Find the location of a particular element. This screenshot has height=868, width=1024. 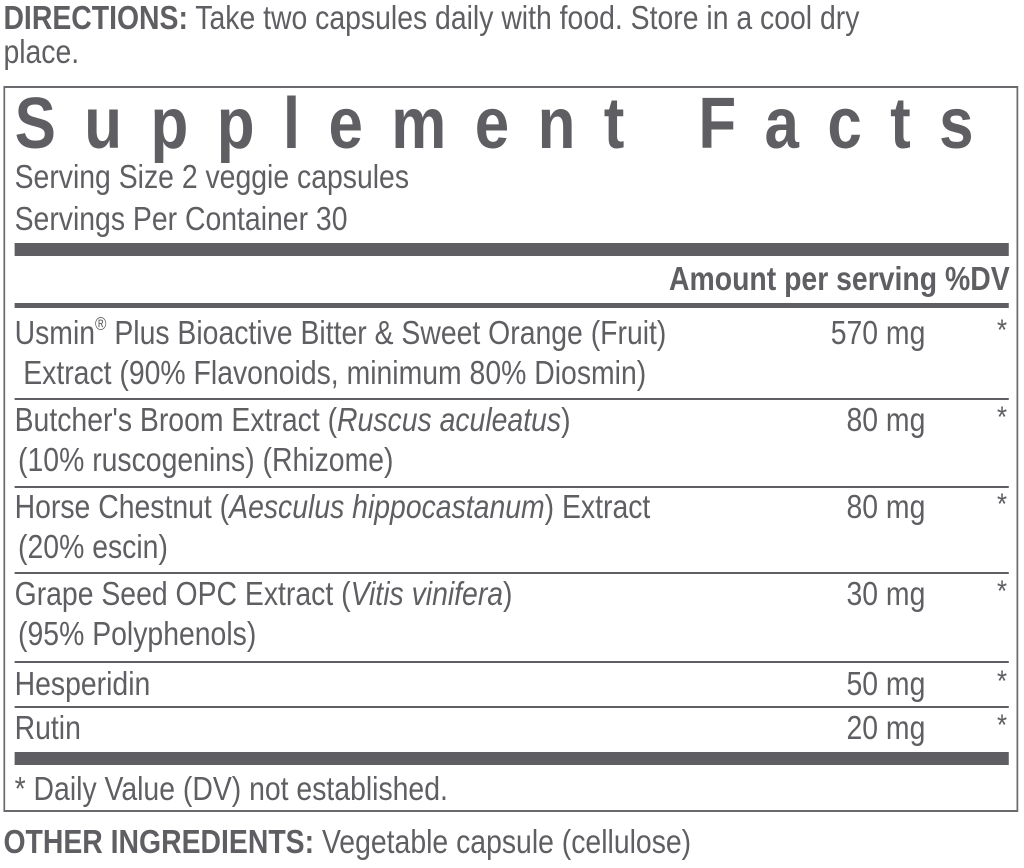

other-ingredients-text: Vegetable capsule (cellulose) is located at coordinates (506, 841).